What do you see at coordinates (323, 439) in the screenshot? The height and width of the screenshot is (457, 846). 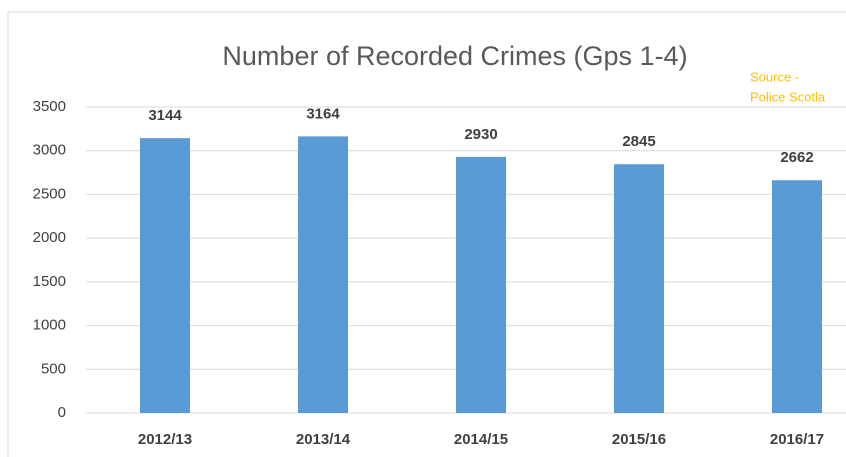 I see `x-tick-label: 2013/14` at bounding box center [323, 439].